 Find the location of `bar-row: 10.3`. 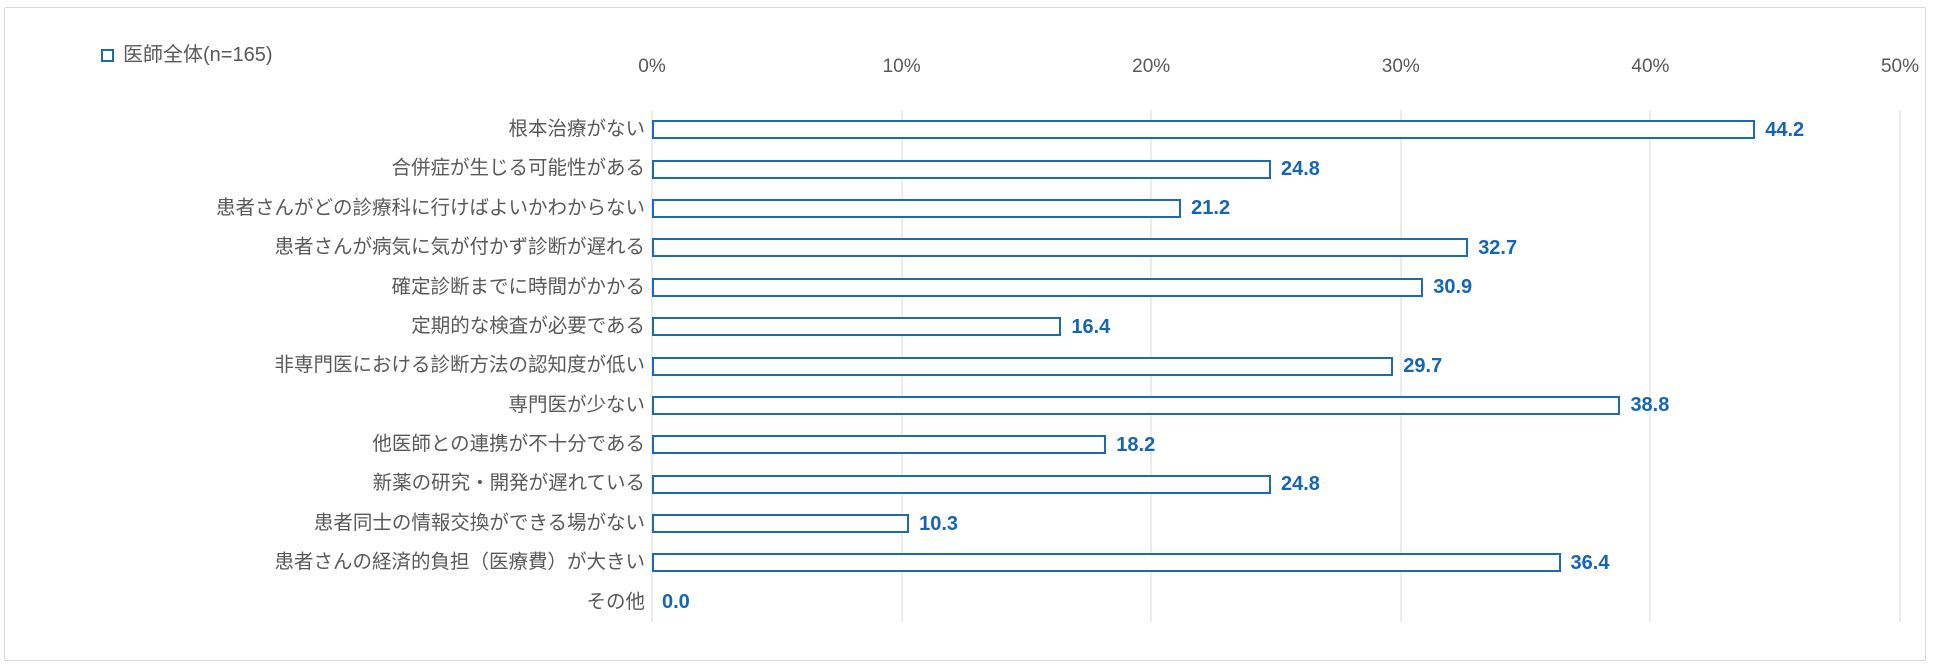

bar-row: 10.3 is located at coordinates (1276, 523).